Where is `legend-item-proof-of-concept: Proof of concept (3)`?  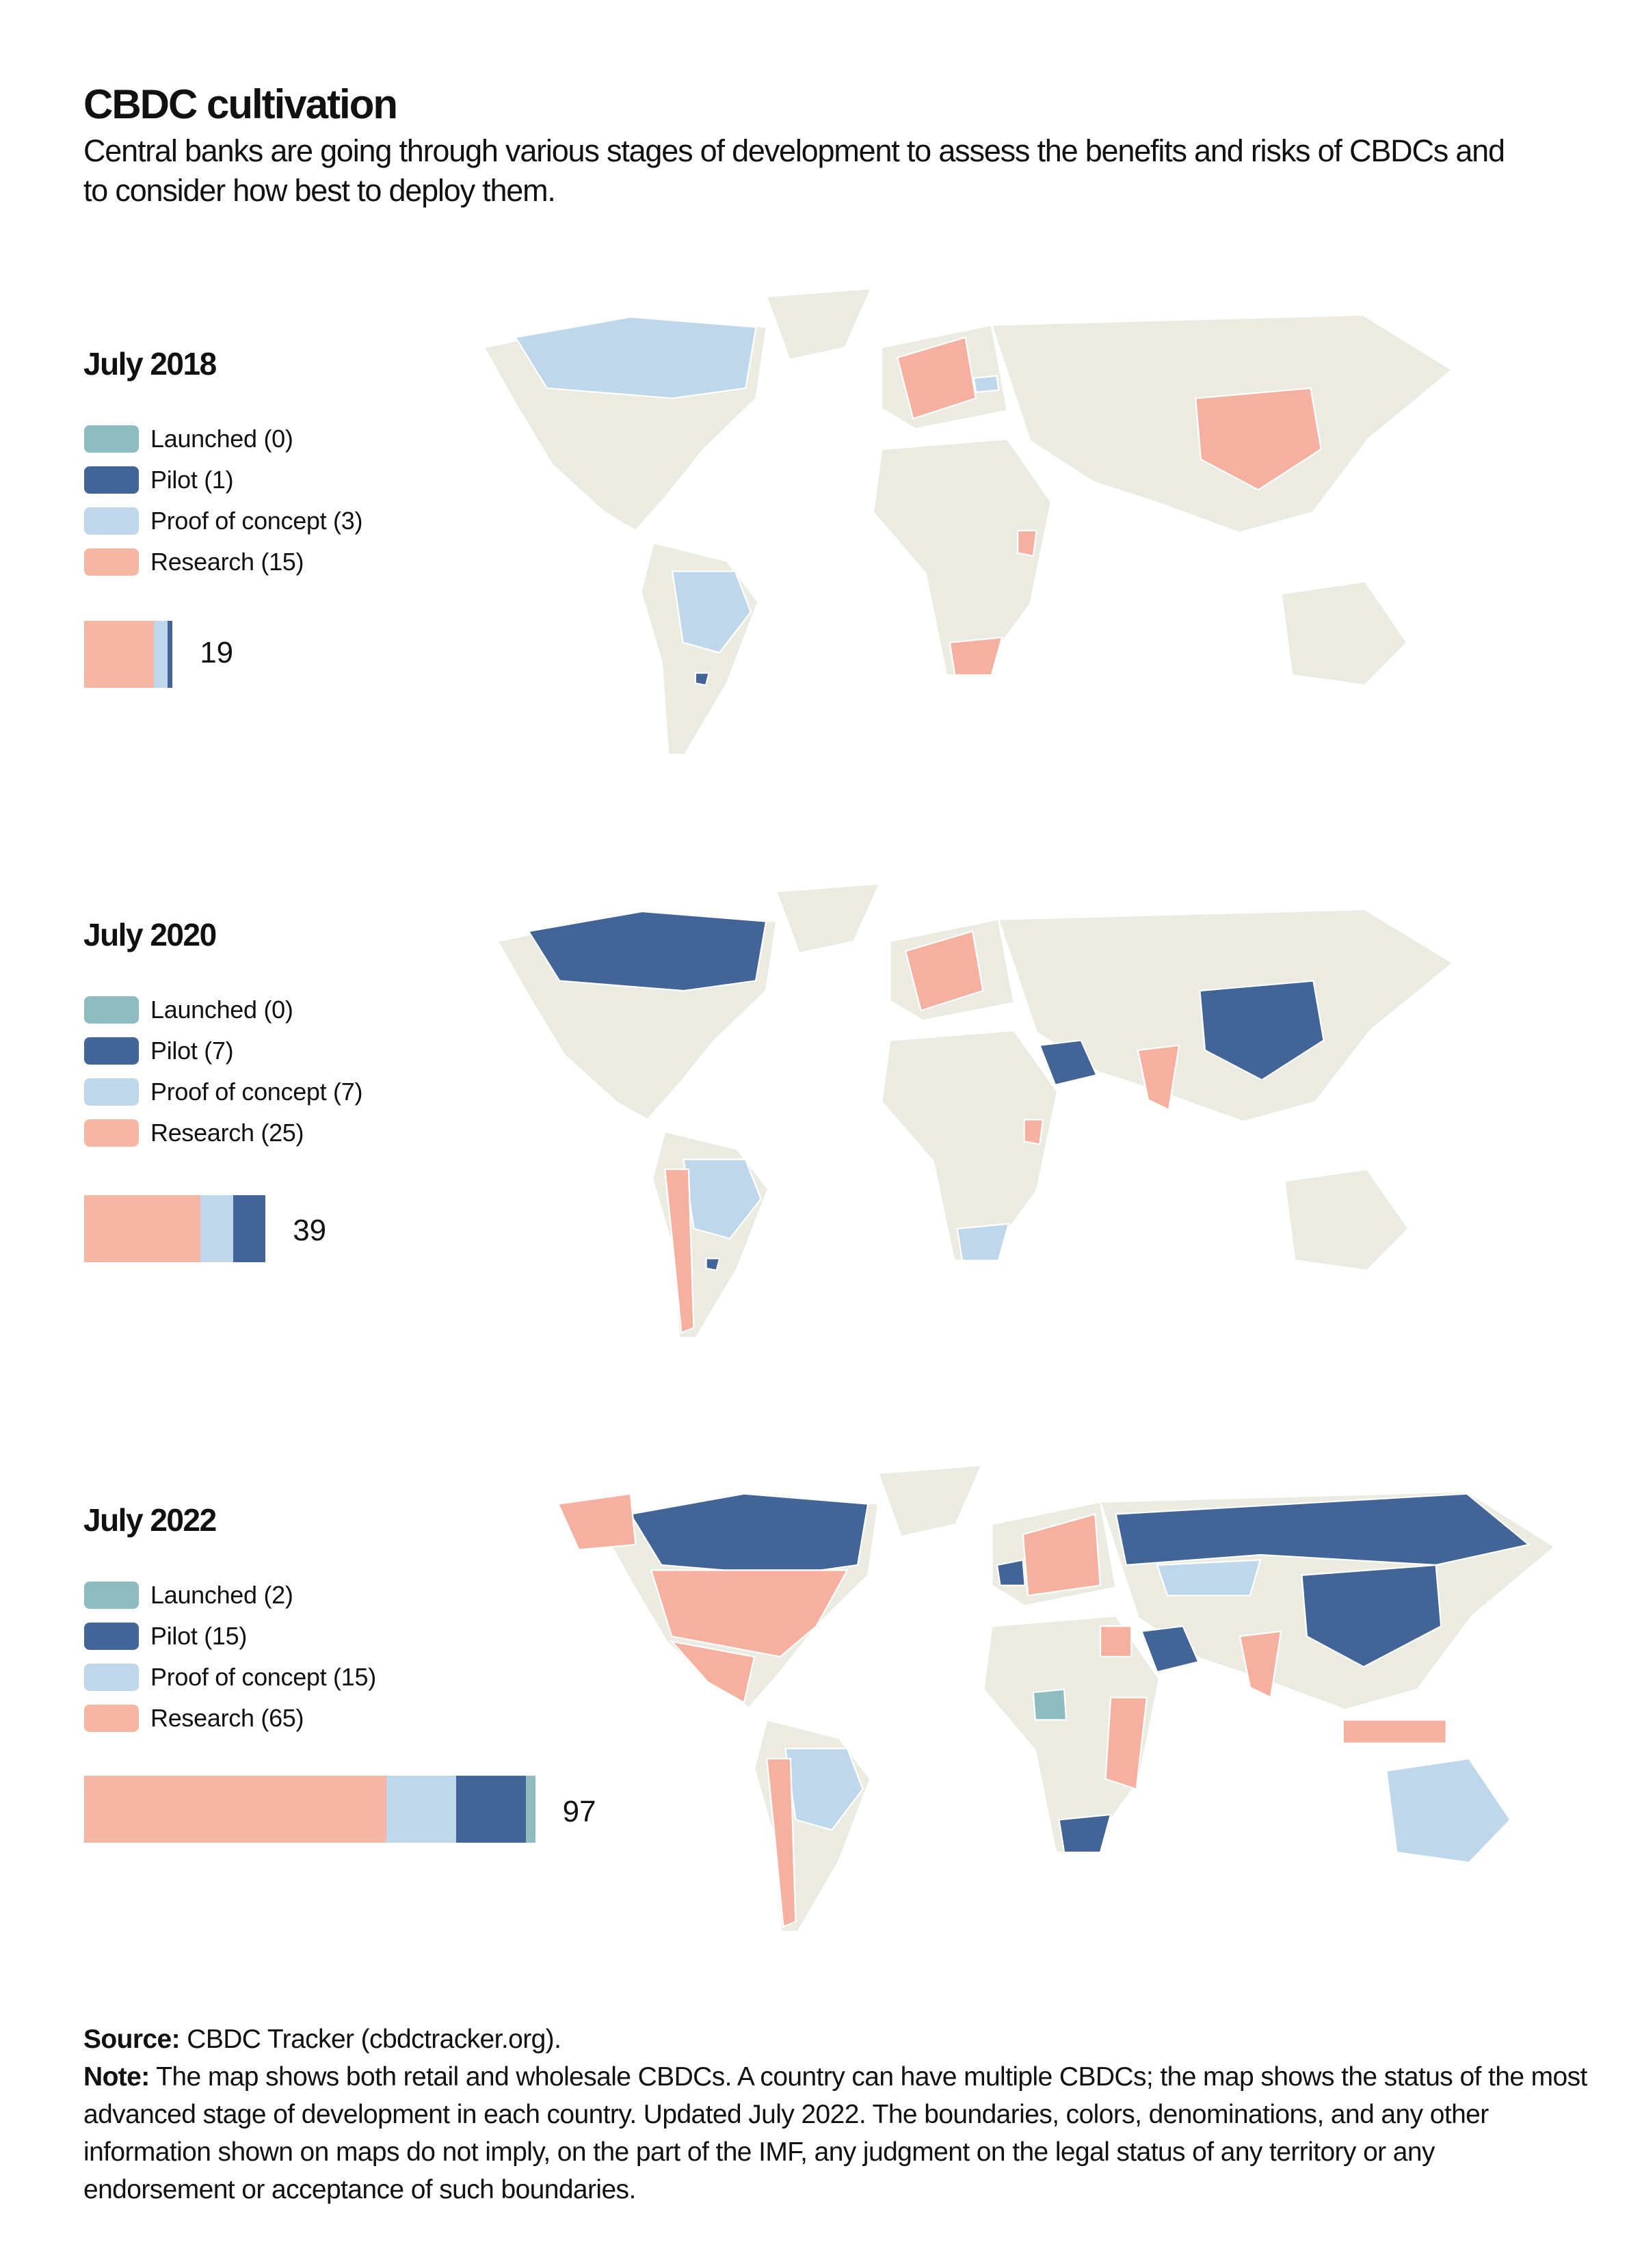 legend-item-proof-of-concept: Proof of concept (3) is located at coordinates (223, 521).